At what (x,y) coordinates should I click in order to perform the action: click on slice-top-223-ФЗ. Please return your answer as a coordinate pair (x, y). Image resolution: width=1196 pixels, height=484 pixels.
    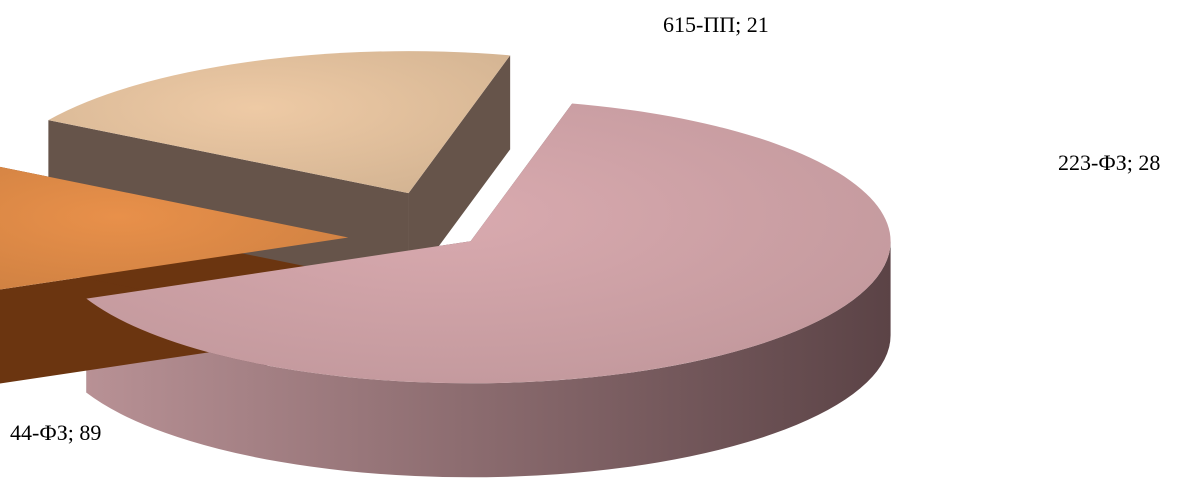
    Looking at the image, I should click on (279, 122).